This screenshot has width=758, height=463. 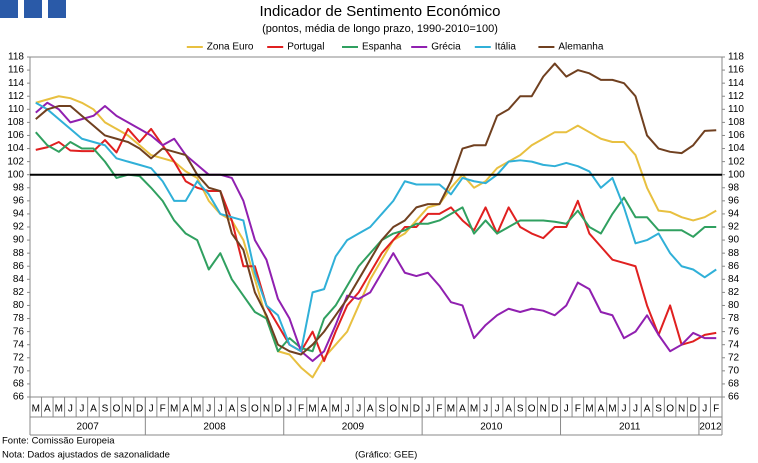 What do you see at coordinates (15, 148) in the screenshot?
I see `y-tick-label: 104` at bounding box center [15, 148].